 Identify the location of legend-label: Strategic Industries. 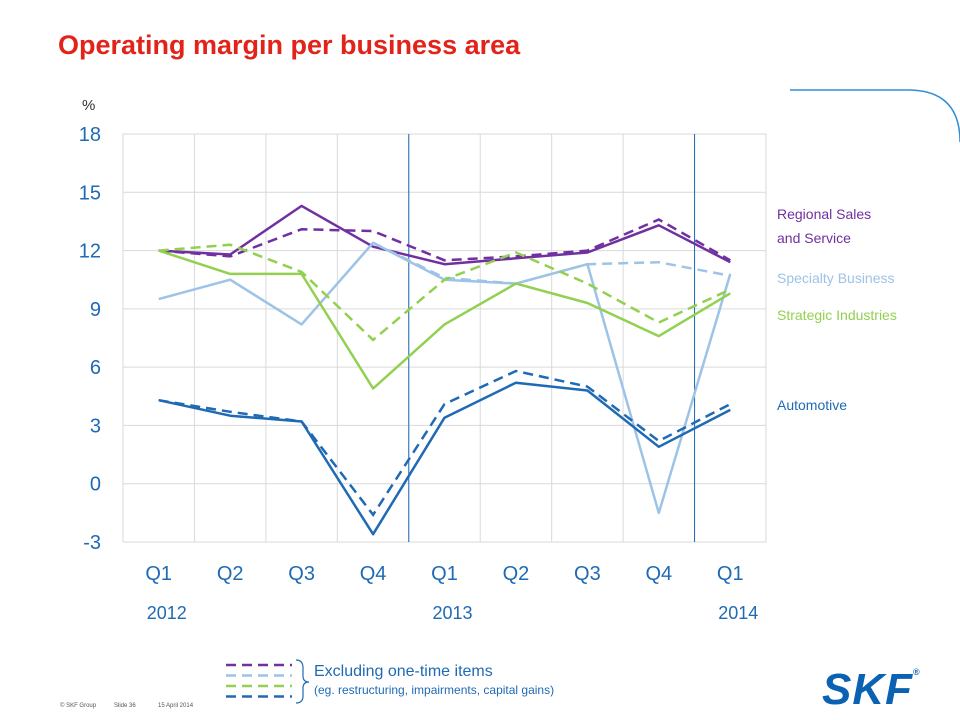
(837, 315).